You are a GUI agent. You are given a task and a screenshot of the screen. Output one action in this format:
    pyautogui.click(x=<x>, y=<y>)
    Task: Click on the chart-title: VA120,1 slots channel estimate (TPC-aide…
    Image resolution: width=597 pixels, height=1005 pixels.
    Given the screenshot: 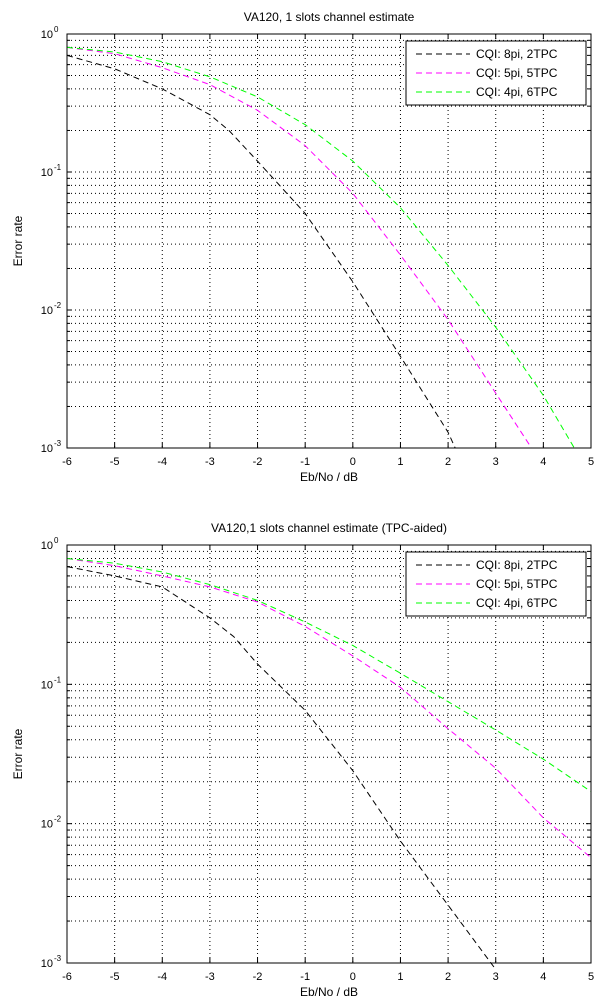 What is the action you would take?
    pyautogui.click(x=329, y=528)
    